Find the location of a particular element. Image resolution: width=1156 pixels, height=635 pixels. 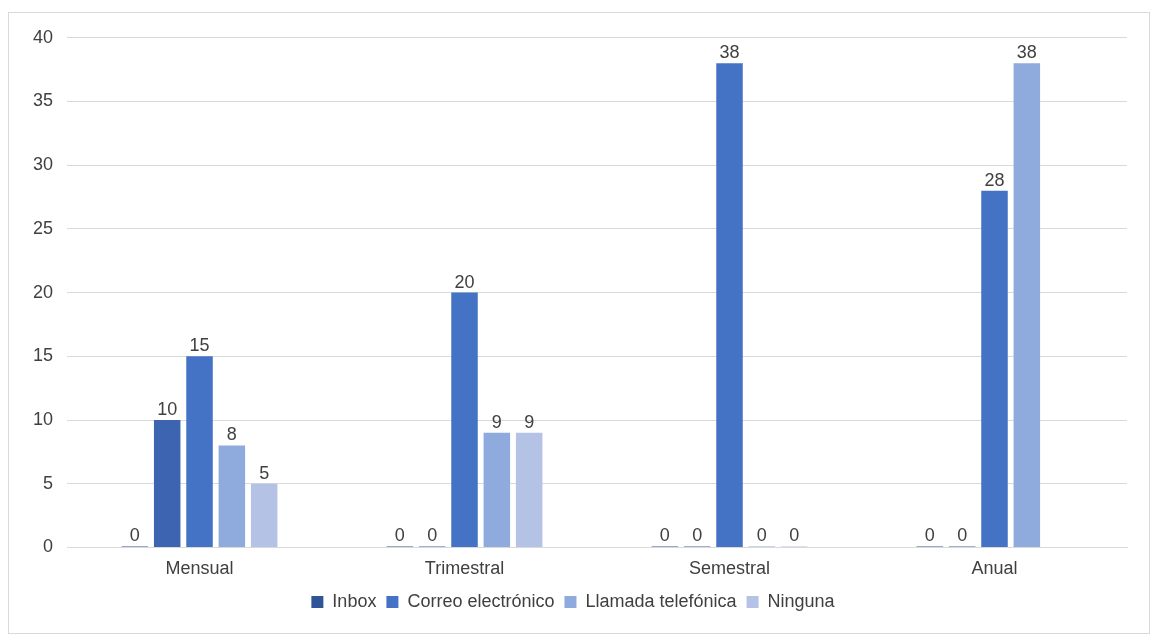

data-label: 28 is located at coordinates (994, 179).